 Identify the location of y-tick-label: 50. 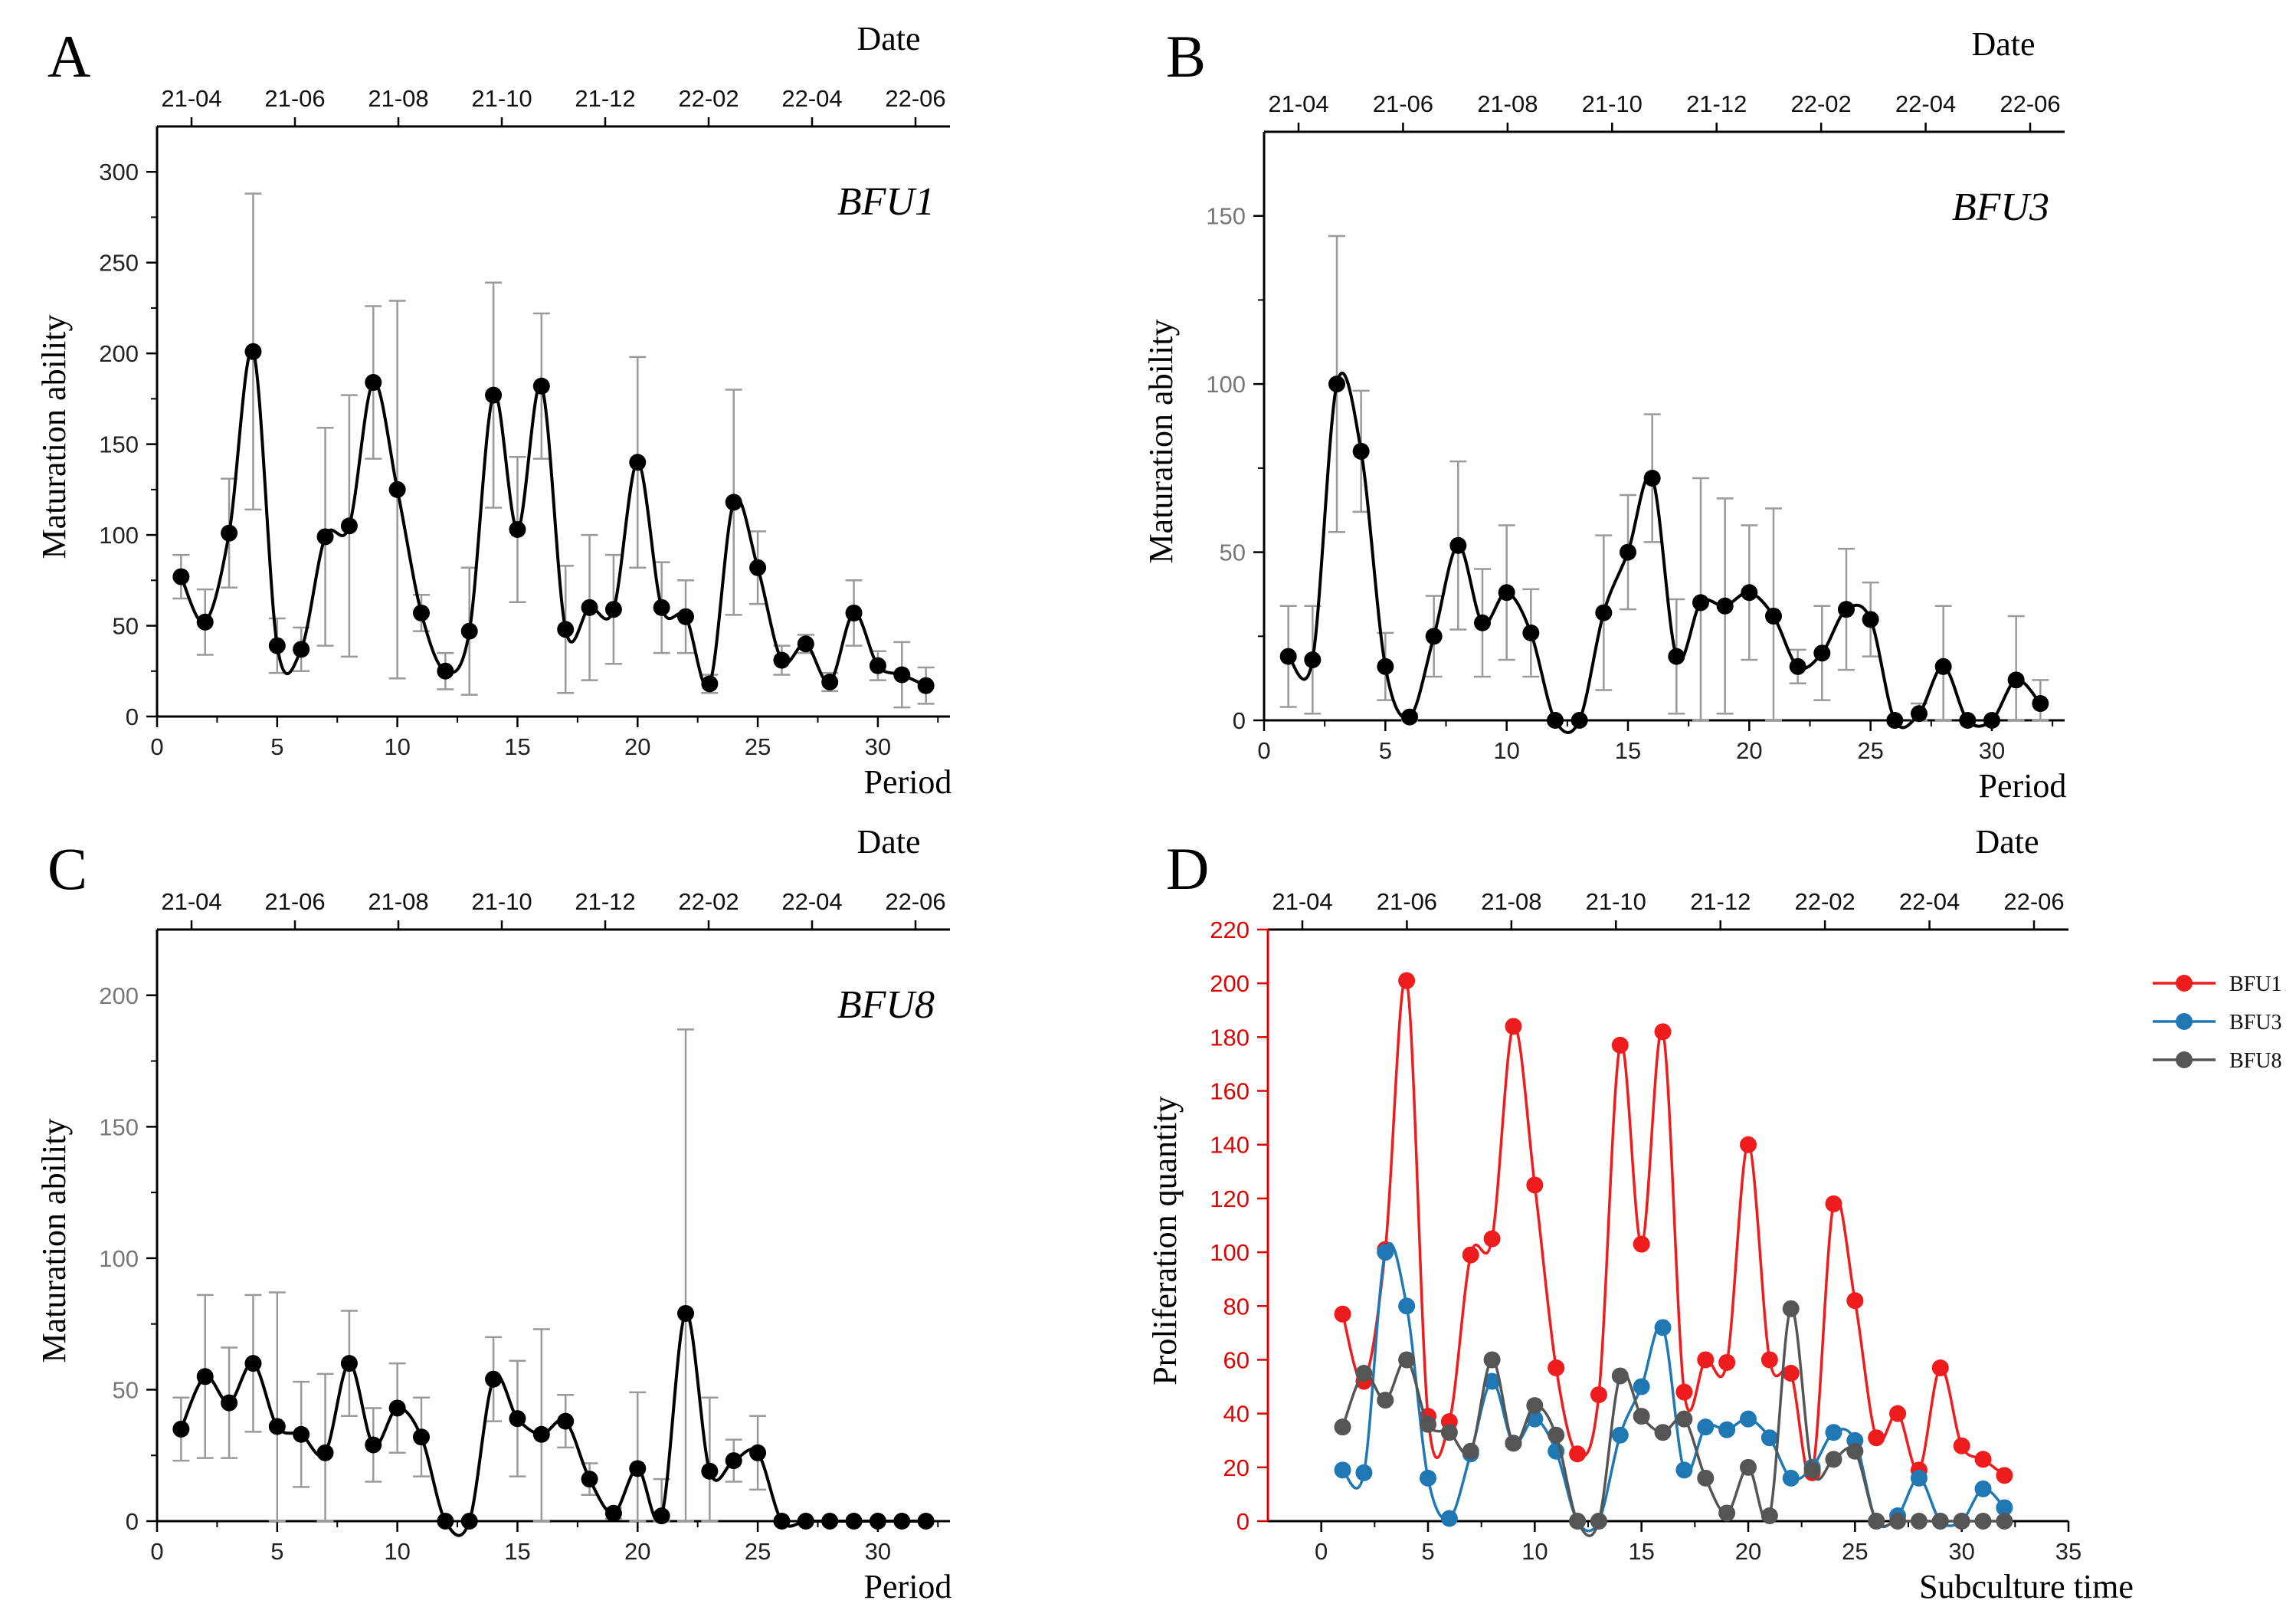
(1233, 552).